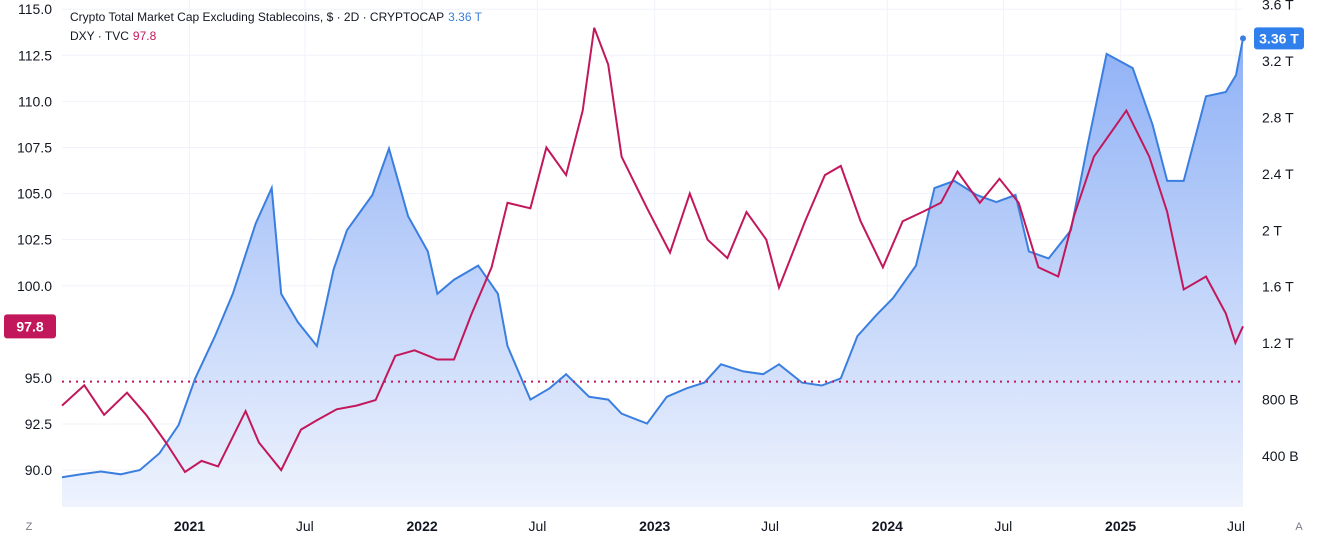 The height and width of the screenshot is (544, 1323). Describe the element at coordinates (38, 378) in the screenshot. I see `left-tick-label-7: 95.0` at that location.